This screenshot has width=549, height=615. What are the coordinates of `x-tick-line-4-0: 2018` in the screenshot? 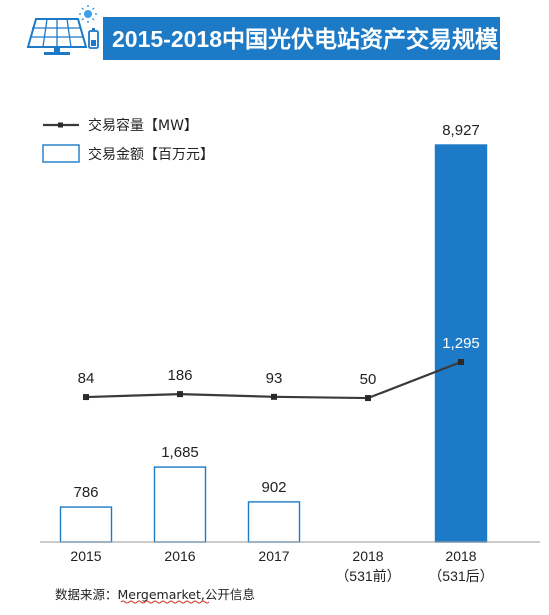 It's located at (460, 556).